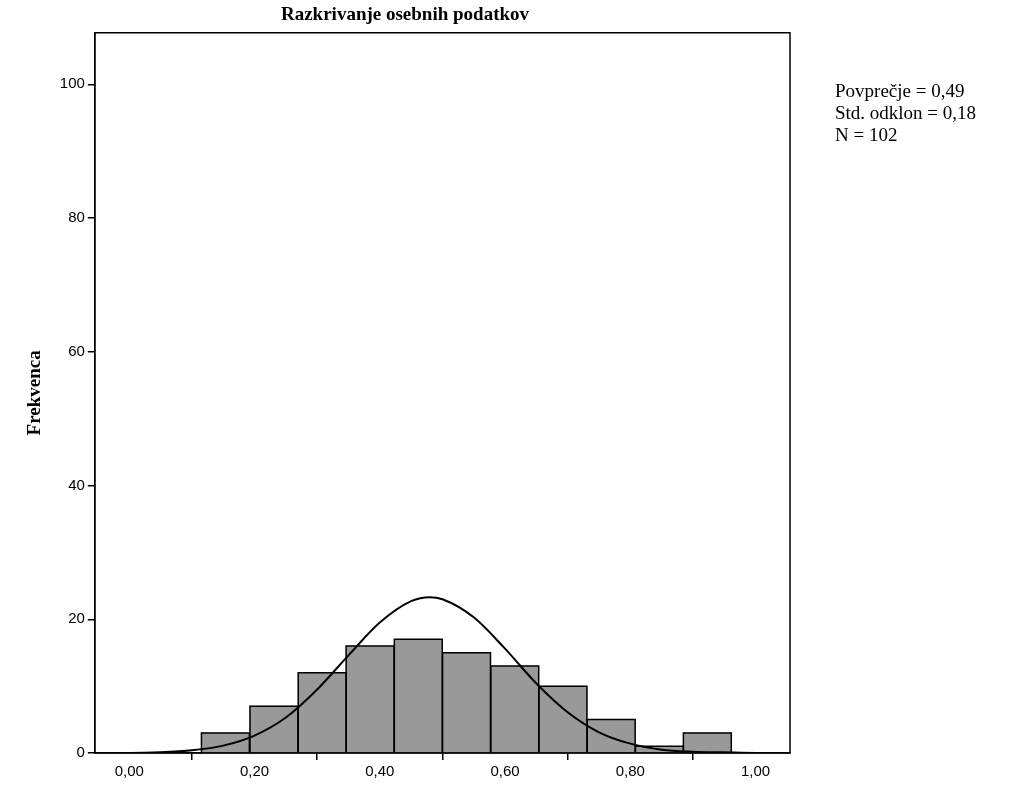  What do you see at coordinates (906, 113) in the screenshot?
I see `text: Std. odklon = 0,18` at bounding box center [906, 113].